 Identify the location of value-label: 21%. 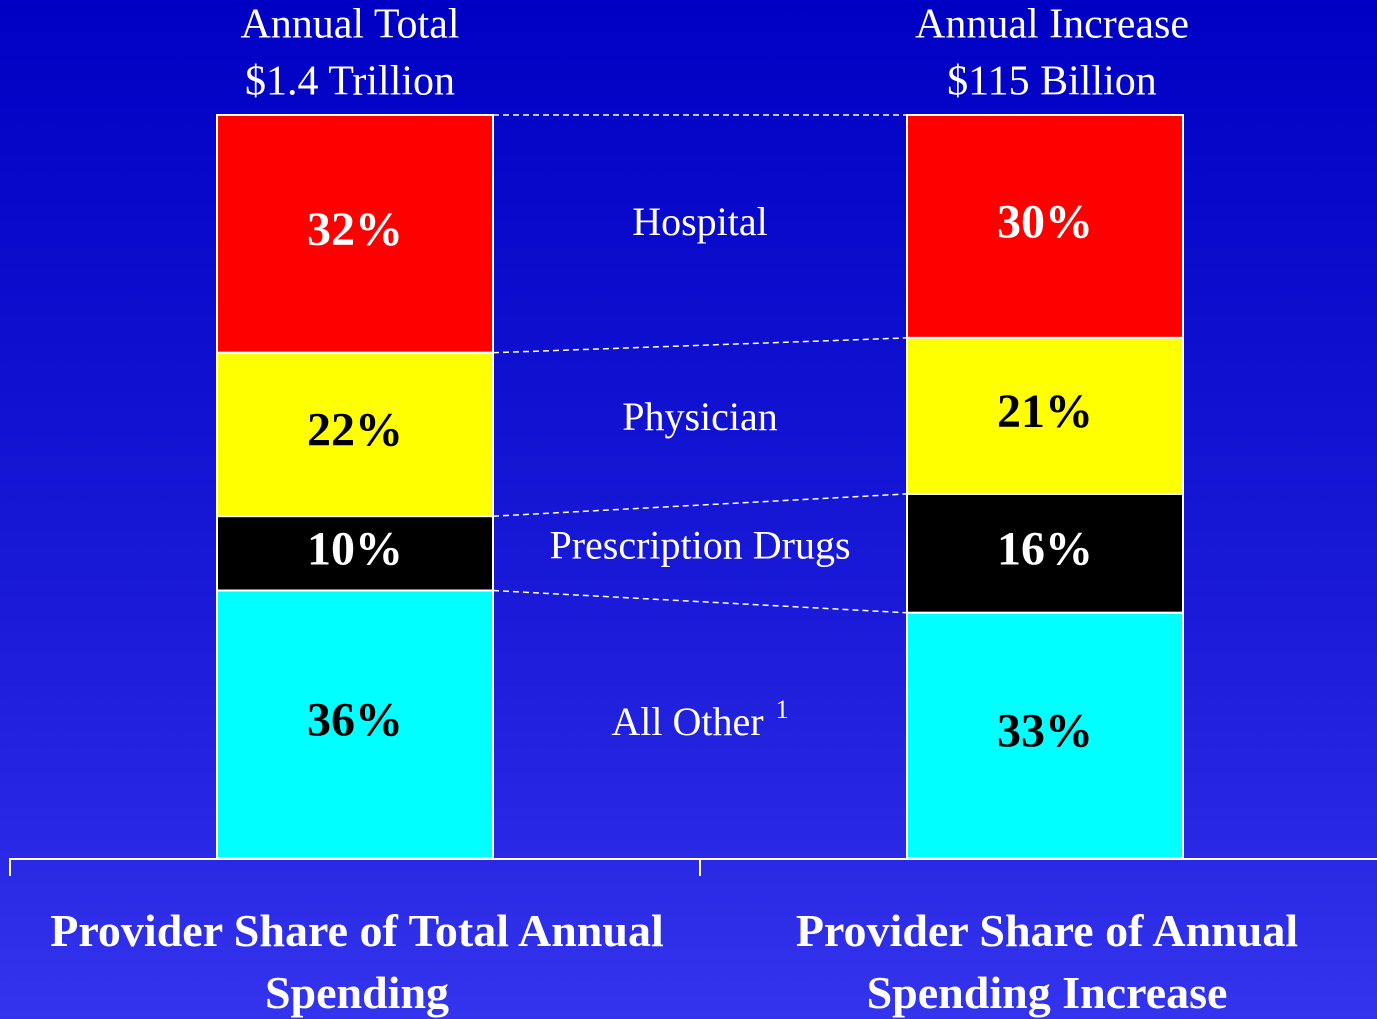
(1045, 411).